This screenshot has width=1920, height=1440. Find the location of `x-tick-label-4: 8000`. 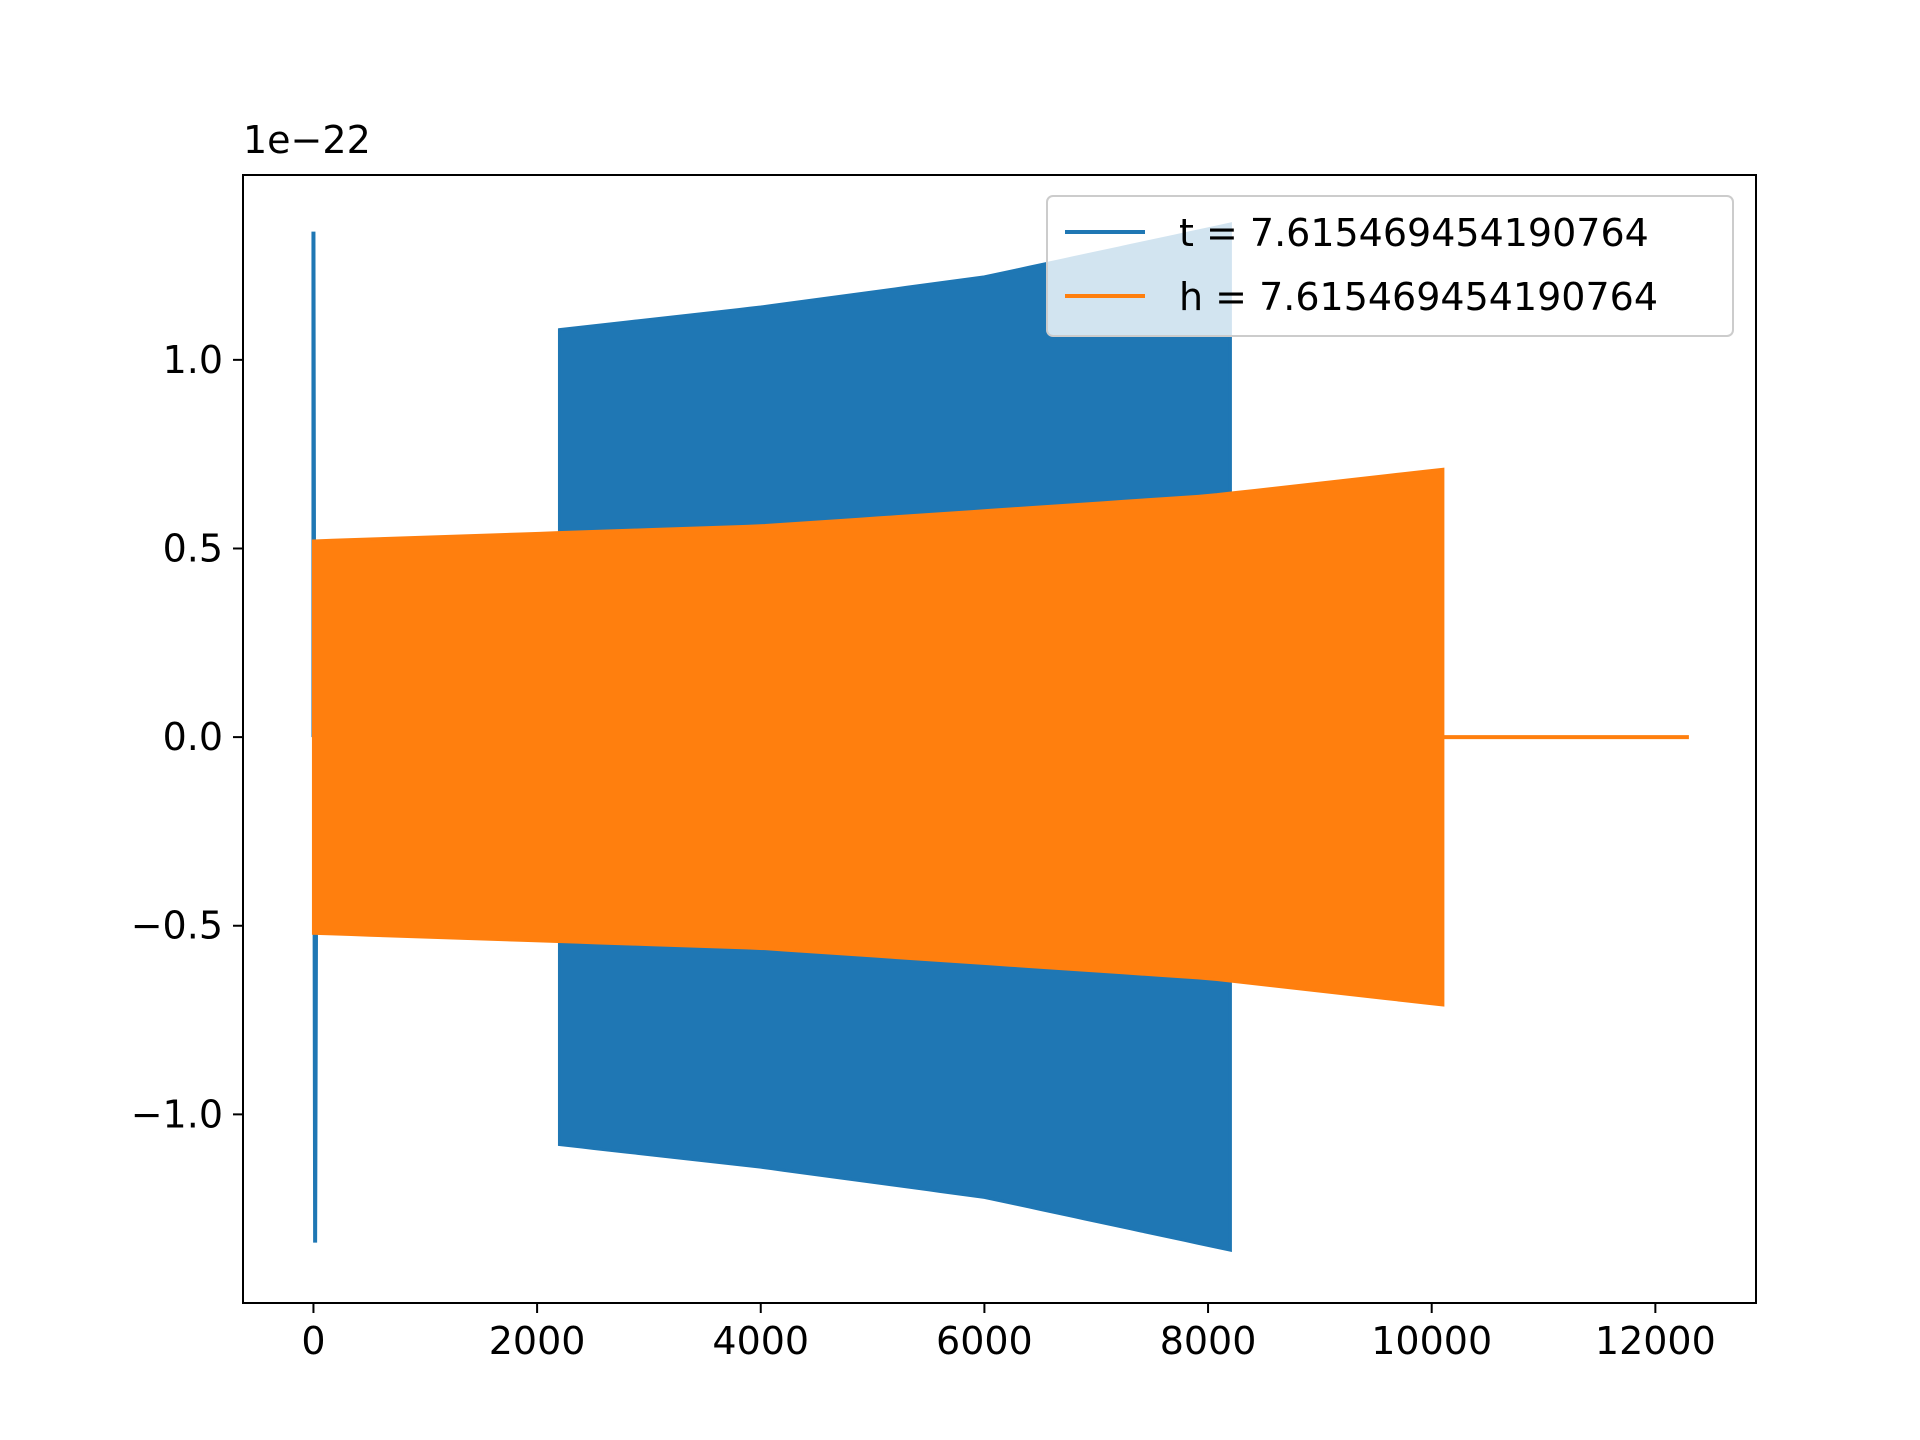

x-tick-label-4: 8000 is located at coordinates (1208, 1341).